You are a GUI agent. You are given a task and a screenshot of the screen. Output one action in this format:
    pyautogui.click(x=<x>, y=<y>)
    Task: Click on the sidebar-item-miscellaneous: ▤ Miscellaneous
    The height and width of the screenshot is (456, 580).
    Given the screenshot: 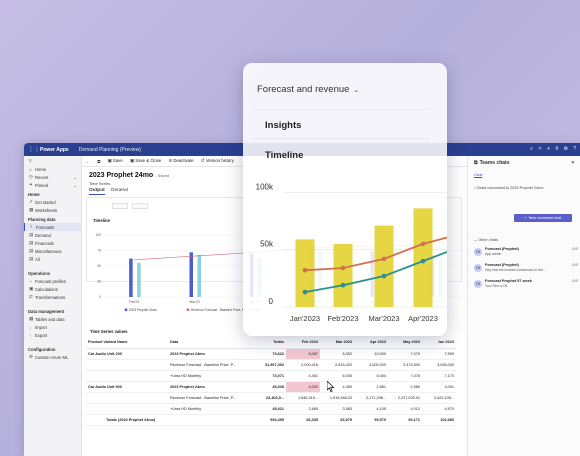 What is the action you would take?
    pyautogui.click(x=52, y=251)
    